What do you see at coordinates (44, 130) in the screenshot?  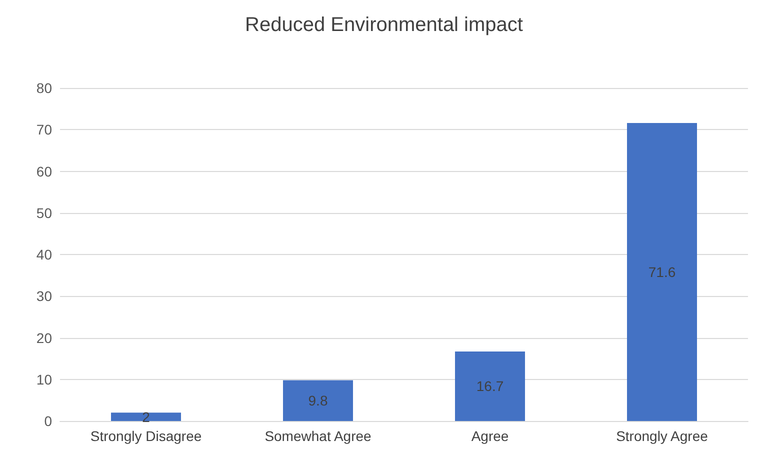 I see `y-tick-label: 70` at bounding box center [44, 130].